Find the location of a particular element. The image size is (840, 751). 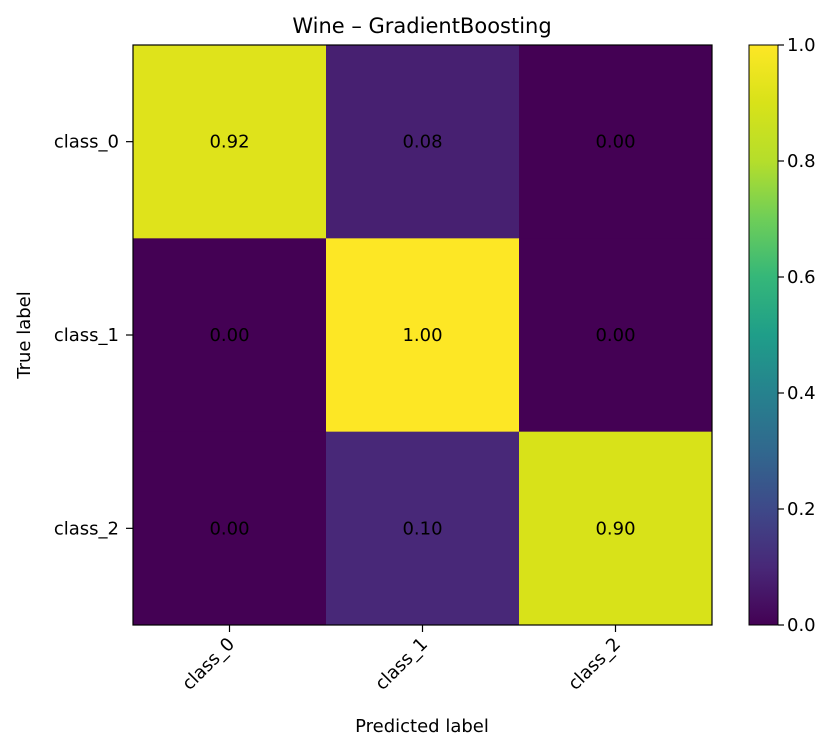

colorbar-tick-label: 0.2 is located at coordinates (801, 509).